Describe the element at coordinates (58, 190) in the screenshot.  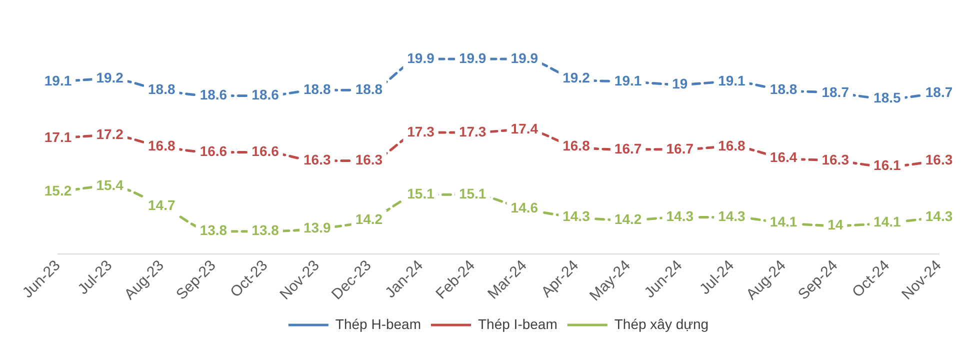
I see `data-label: 15.2` at that location.